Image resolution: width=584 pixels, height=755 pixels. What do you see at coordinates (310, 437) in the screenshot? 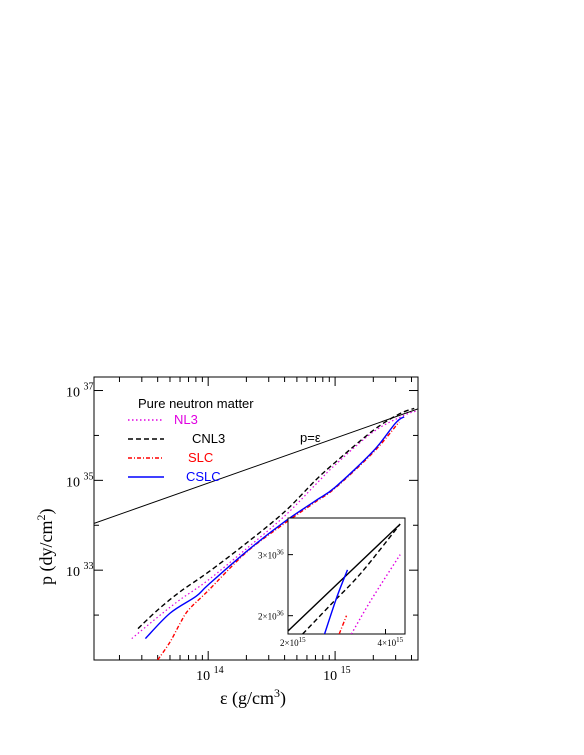
I see `line-label-p-eq-eps: p=ε` at bounding box center [310, 437].